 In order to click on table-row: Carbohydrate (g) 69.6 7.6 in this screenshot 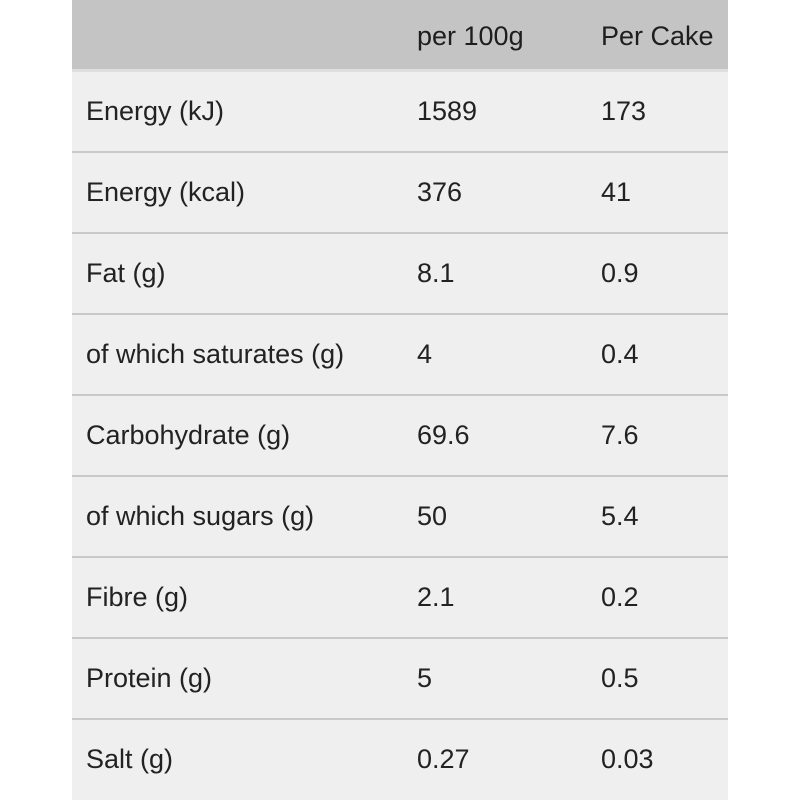, I will do `click(400, 436)`.